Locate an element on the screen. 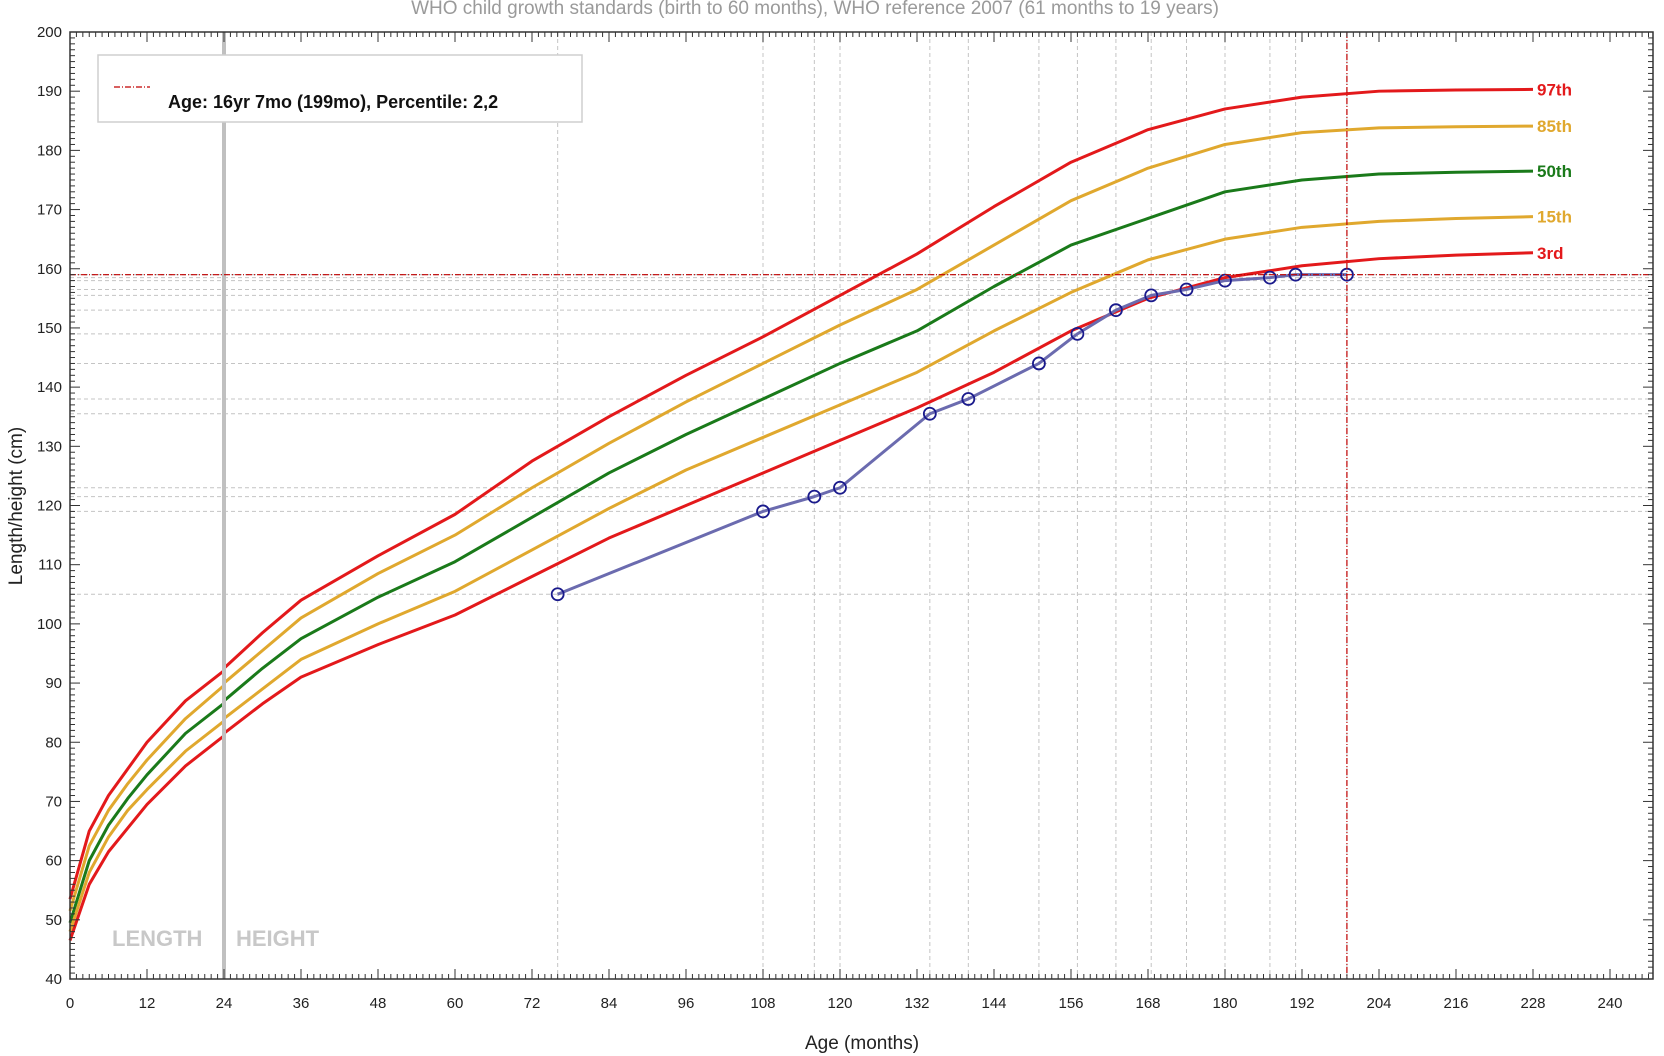  y-tick-label: 110 is located at coordinates (50, 565).